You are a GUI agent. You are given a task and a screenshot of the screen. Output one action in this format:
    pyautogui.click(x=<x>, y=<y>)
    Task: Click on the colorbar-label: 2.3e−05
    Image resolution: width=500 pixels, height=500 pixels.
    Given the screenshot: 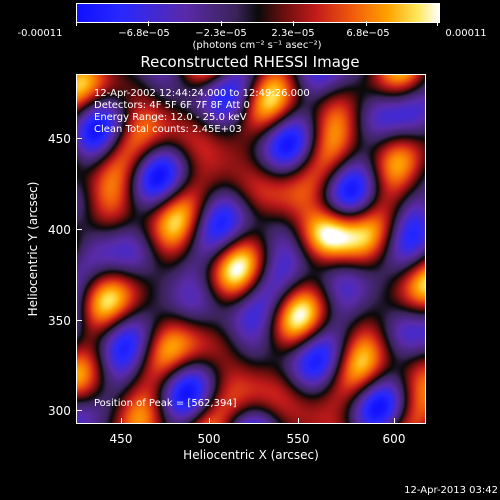 What is the action you would take?
    pyautogui.click(x=293, y=33)
    